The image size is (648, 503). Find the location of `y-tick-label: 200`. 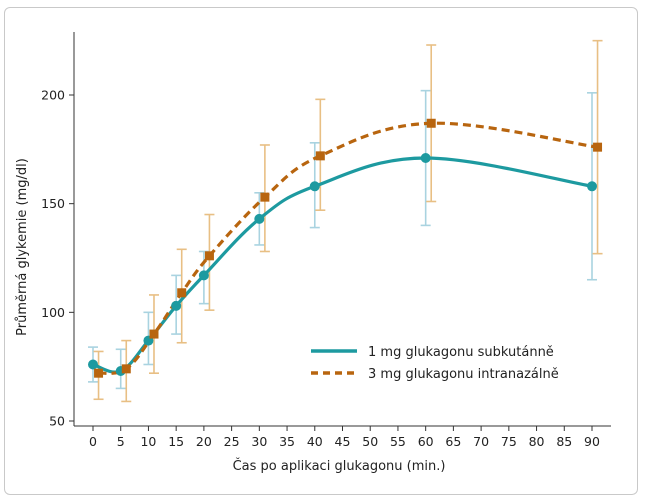

y-tick-label: 200 is located at coordinates (53, 95).